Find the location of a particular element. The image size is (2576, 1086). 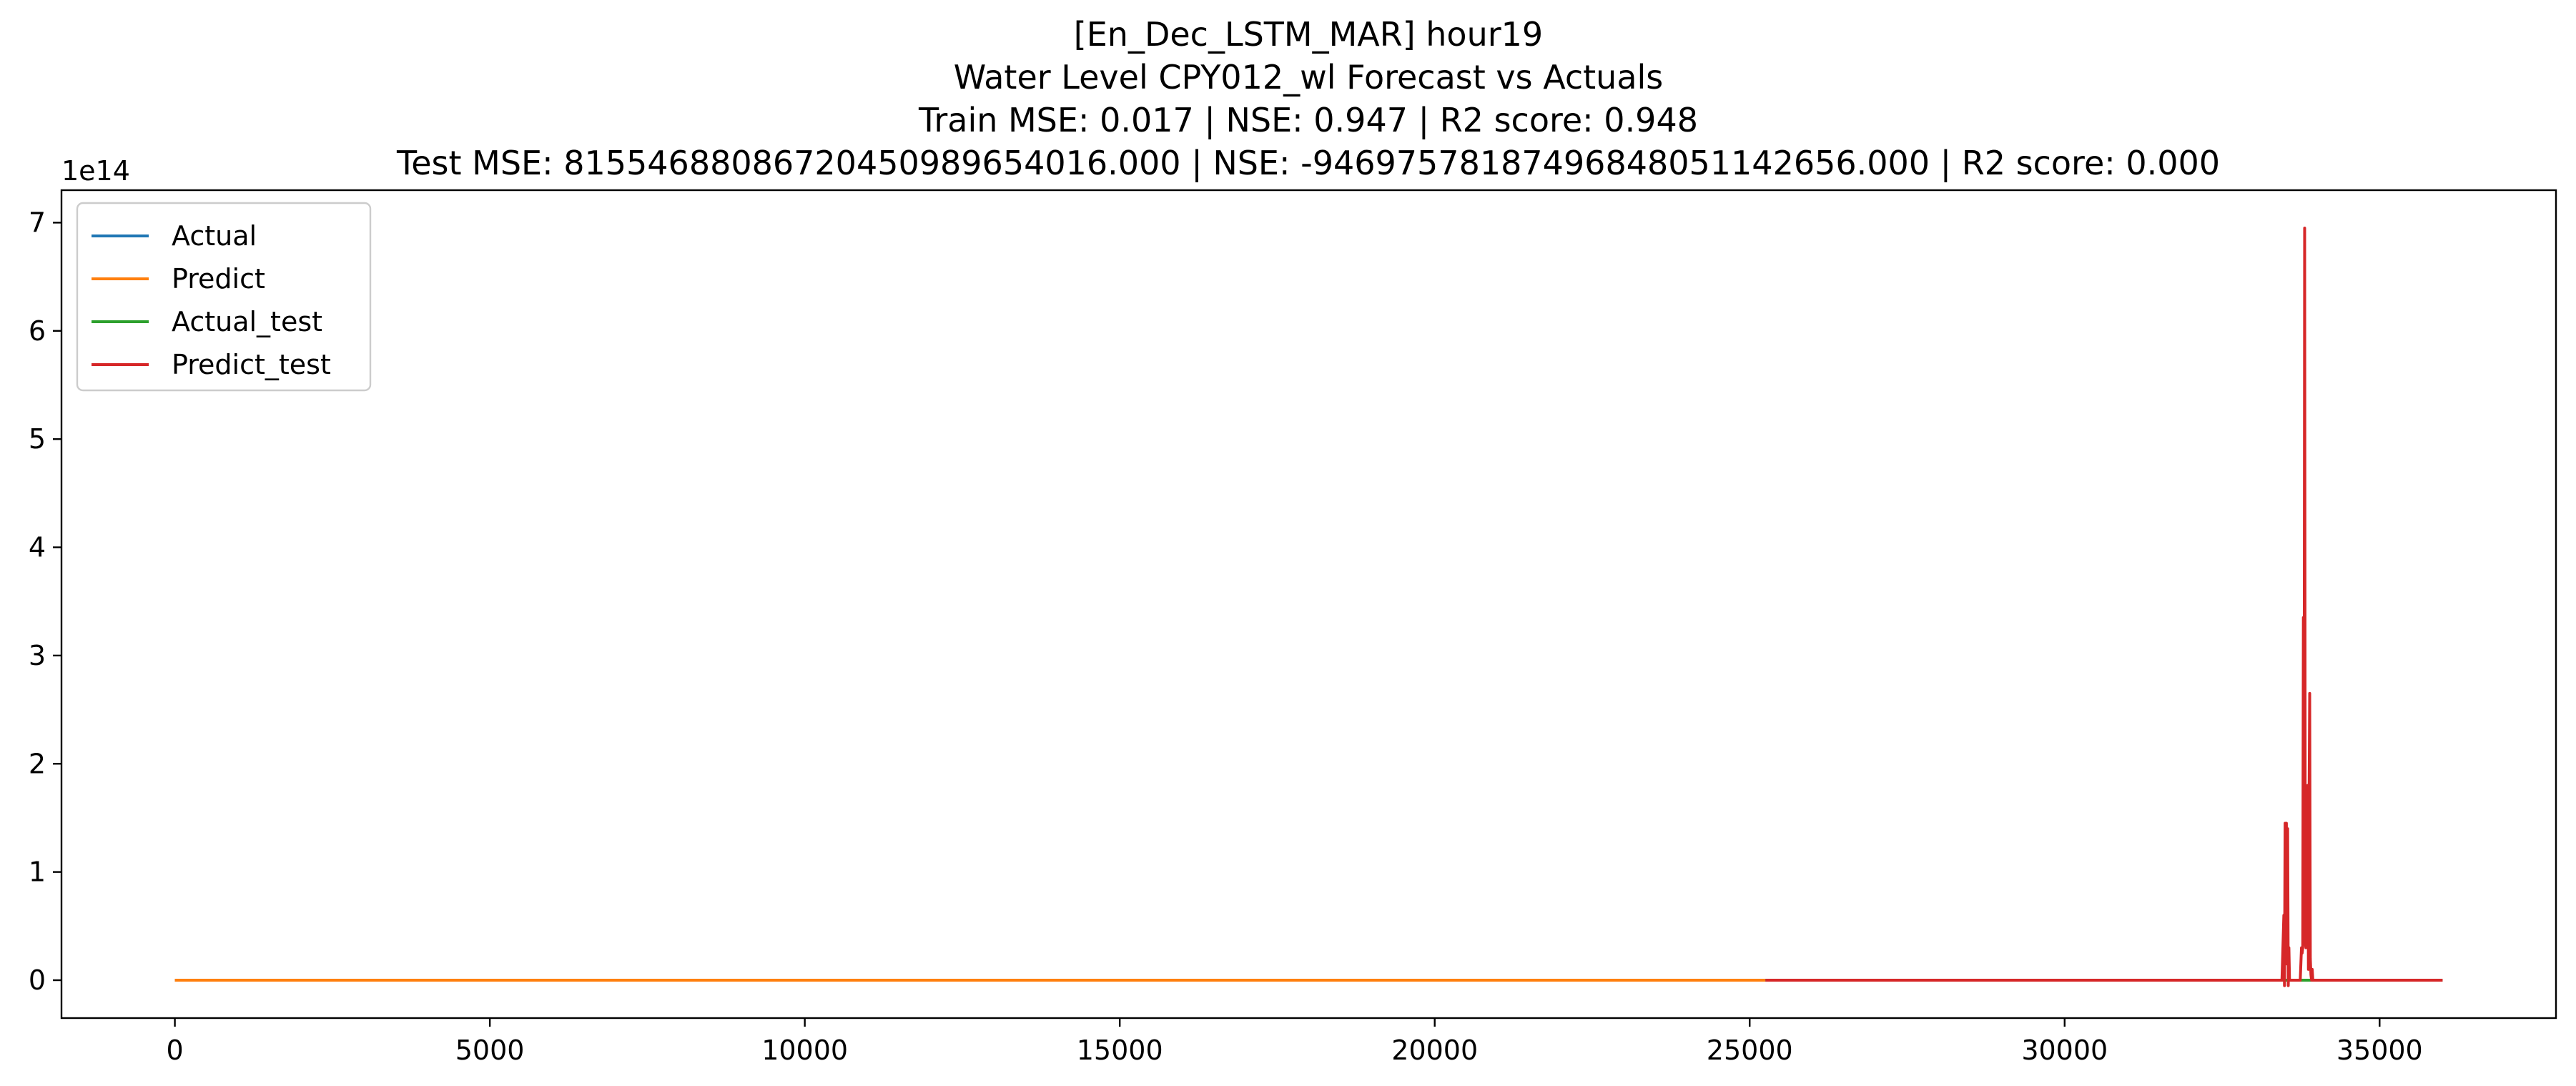

legend-box is located at coordinates (224, 297).